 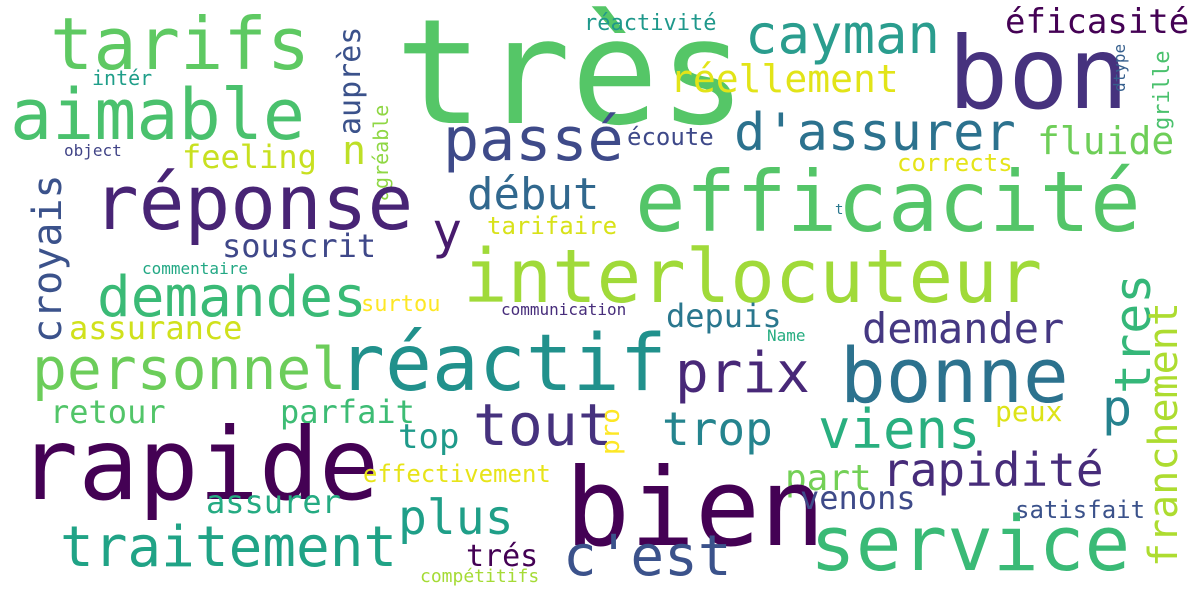 What do you see at coordinates (564, 309) in the screenshot?
I see `word-communication: communication` at bounding box center [564, 309].